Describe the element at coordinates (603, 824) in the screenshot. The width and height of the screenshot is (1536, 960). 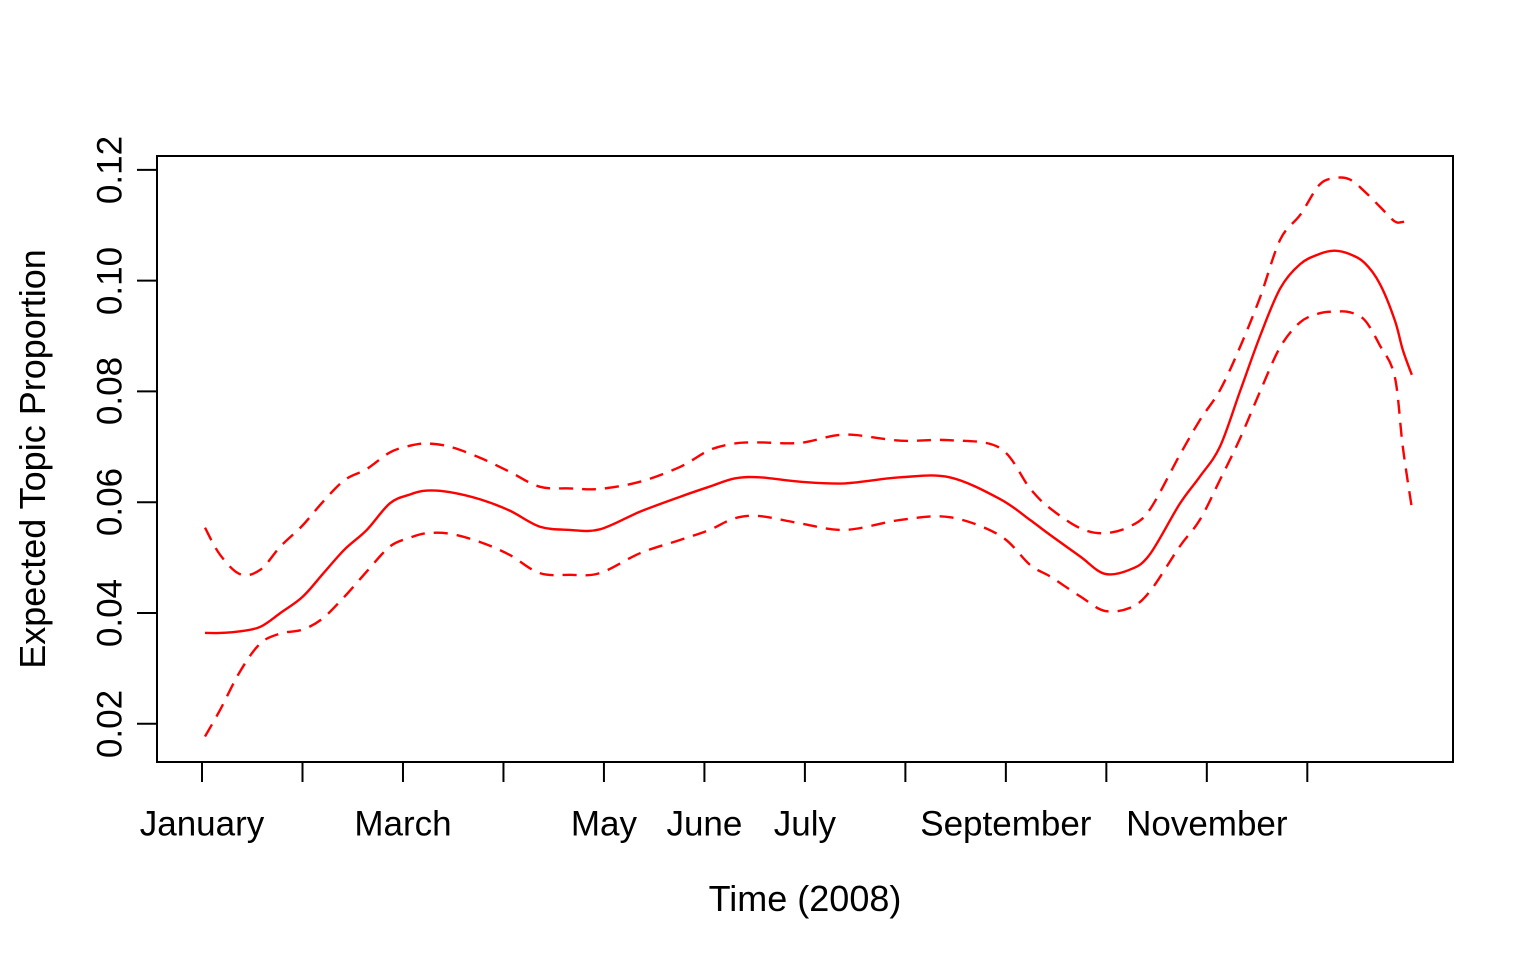
I see `x-tick-label-may: May` at that location.